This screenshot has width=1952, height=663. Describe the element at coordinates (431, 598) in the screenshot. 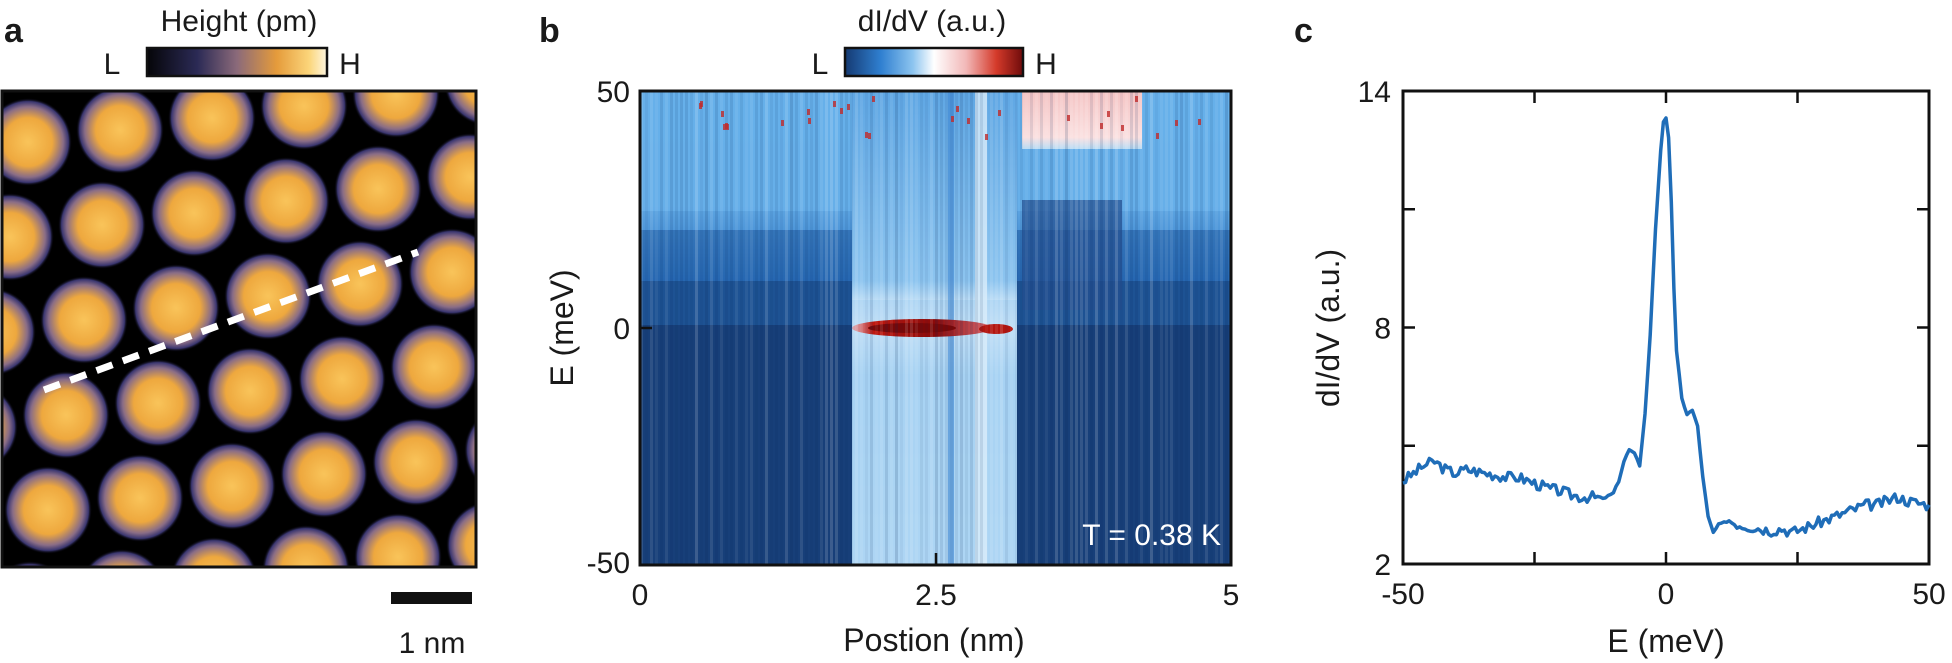

I see `scalebar-bar` at that location.